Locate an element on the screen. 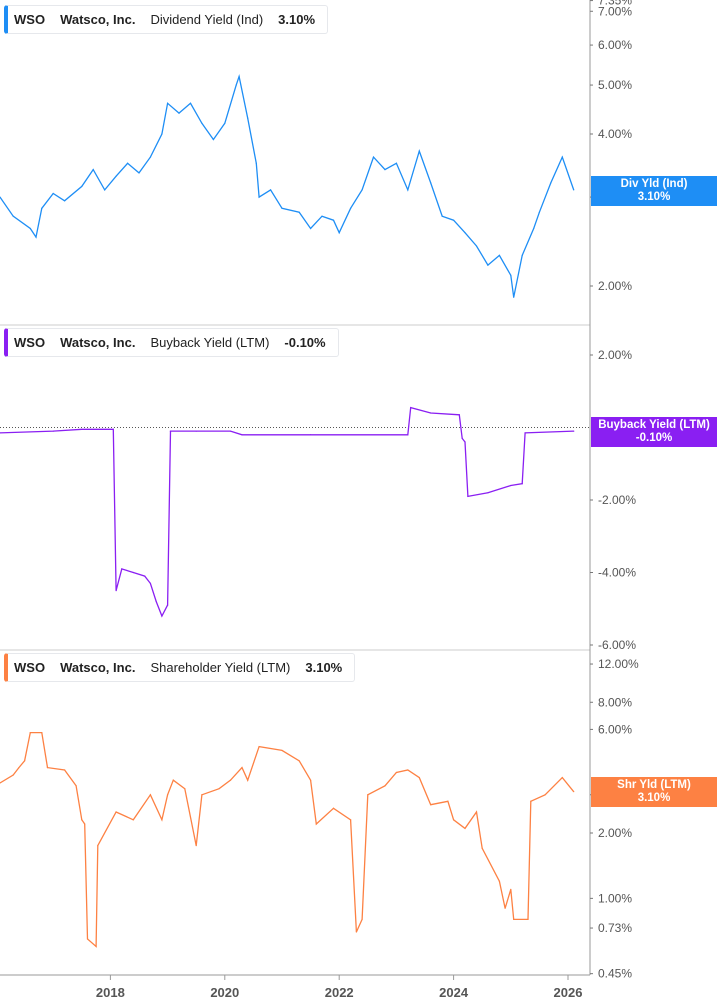 The width and height of the screenshot is (717, 1005). y-tick-label: -4.00% is located at coordinates (617, 573).